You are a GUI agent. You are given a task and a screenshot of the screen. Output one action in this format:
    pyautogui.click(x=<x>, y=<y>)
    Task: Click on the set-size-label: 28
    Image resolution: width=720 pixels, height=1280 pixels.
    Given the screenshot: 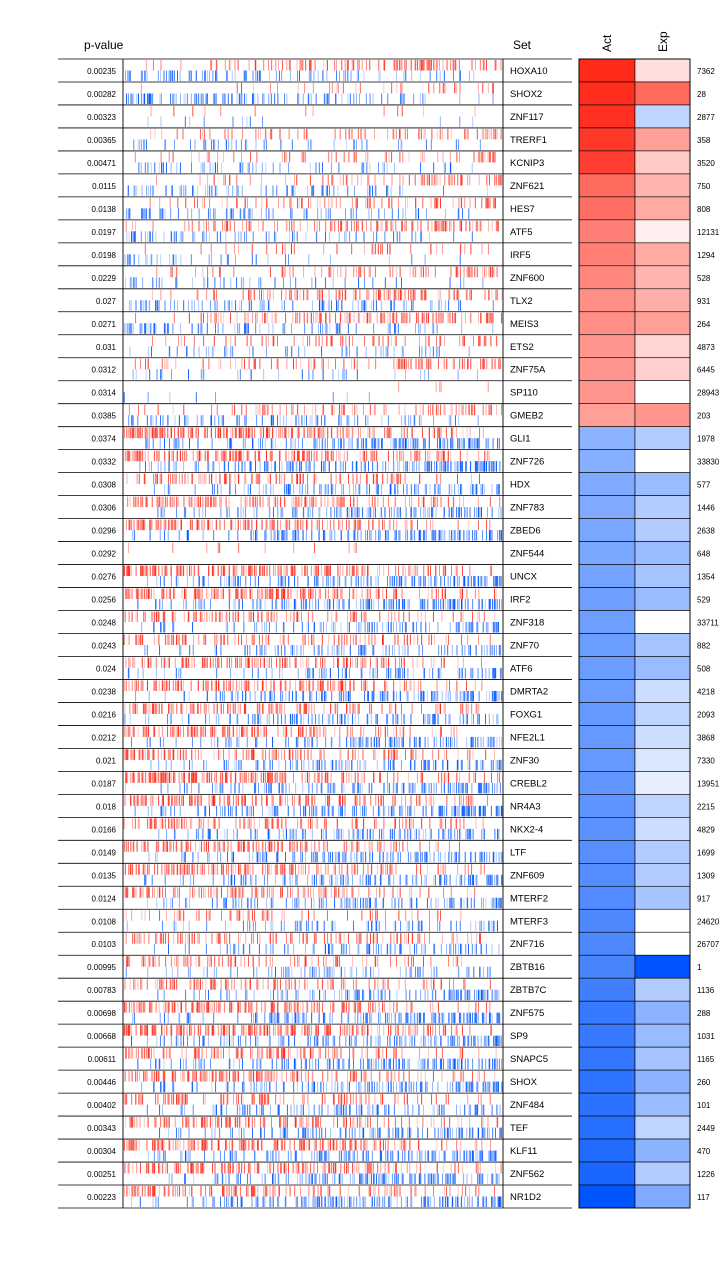 What is the action you would take?
    pyautogui.click(x=701, y=94)
    